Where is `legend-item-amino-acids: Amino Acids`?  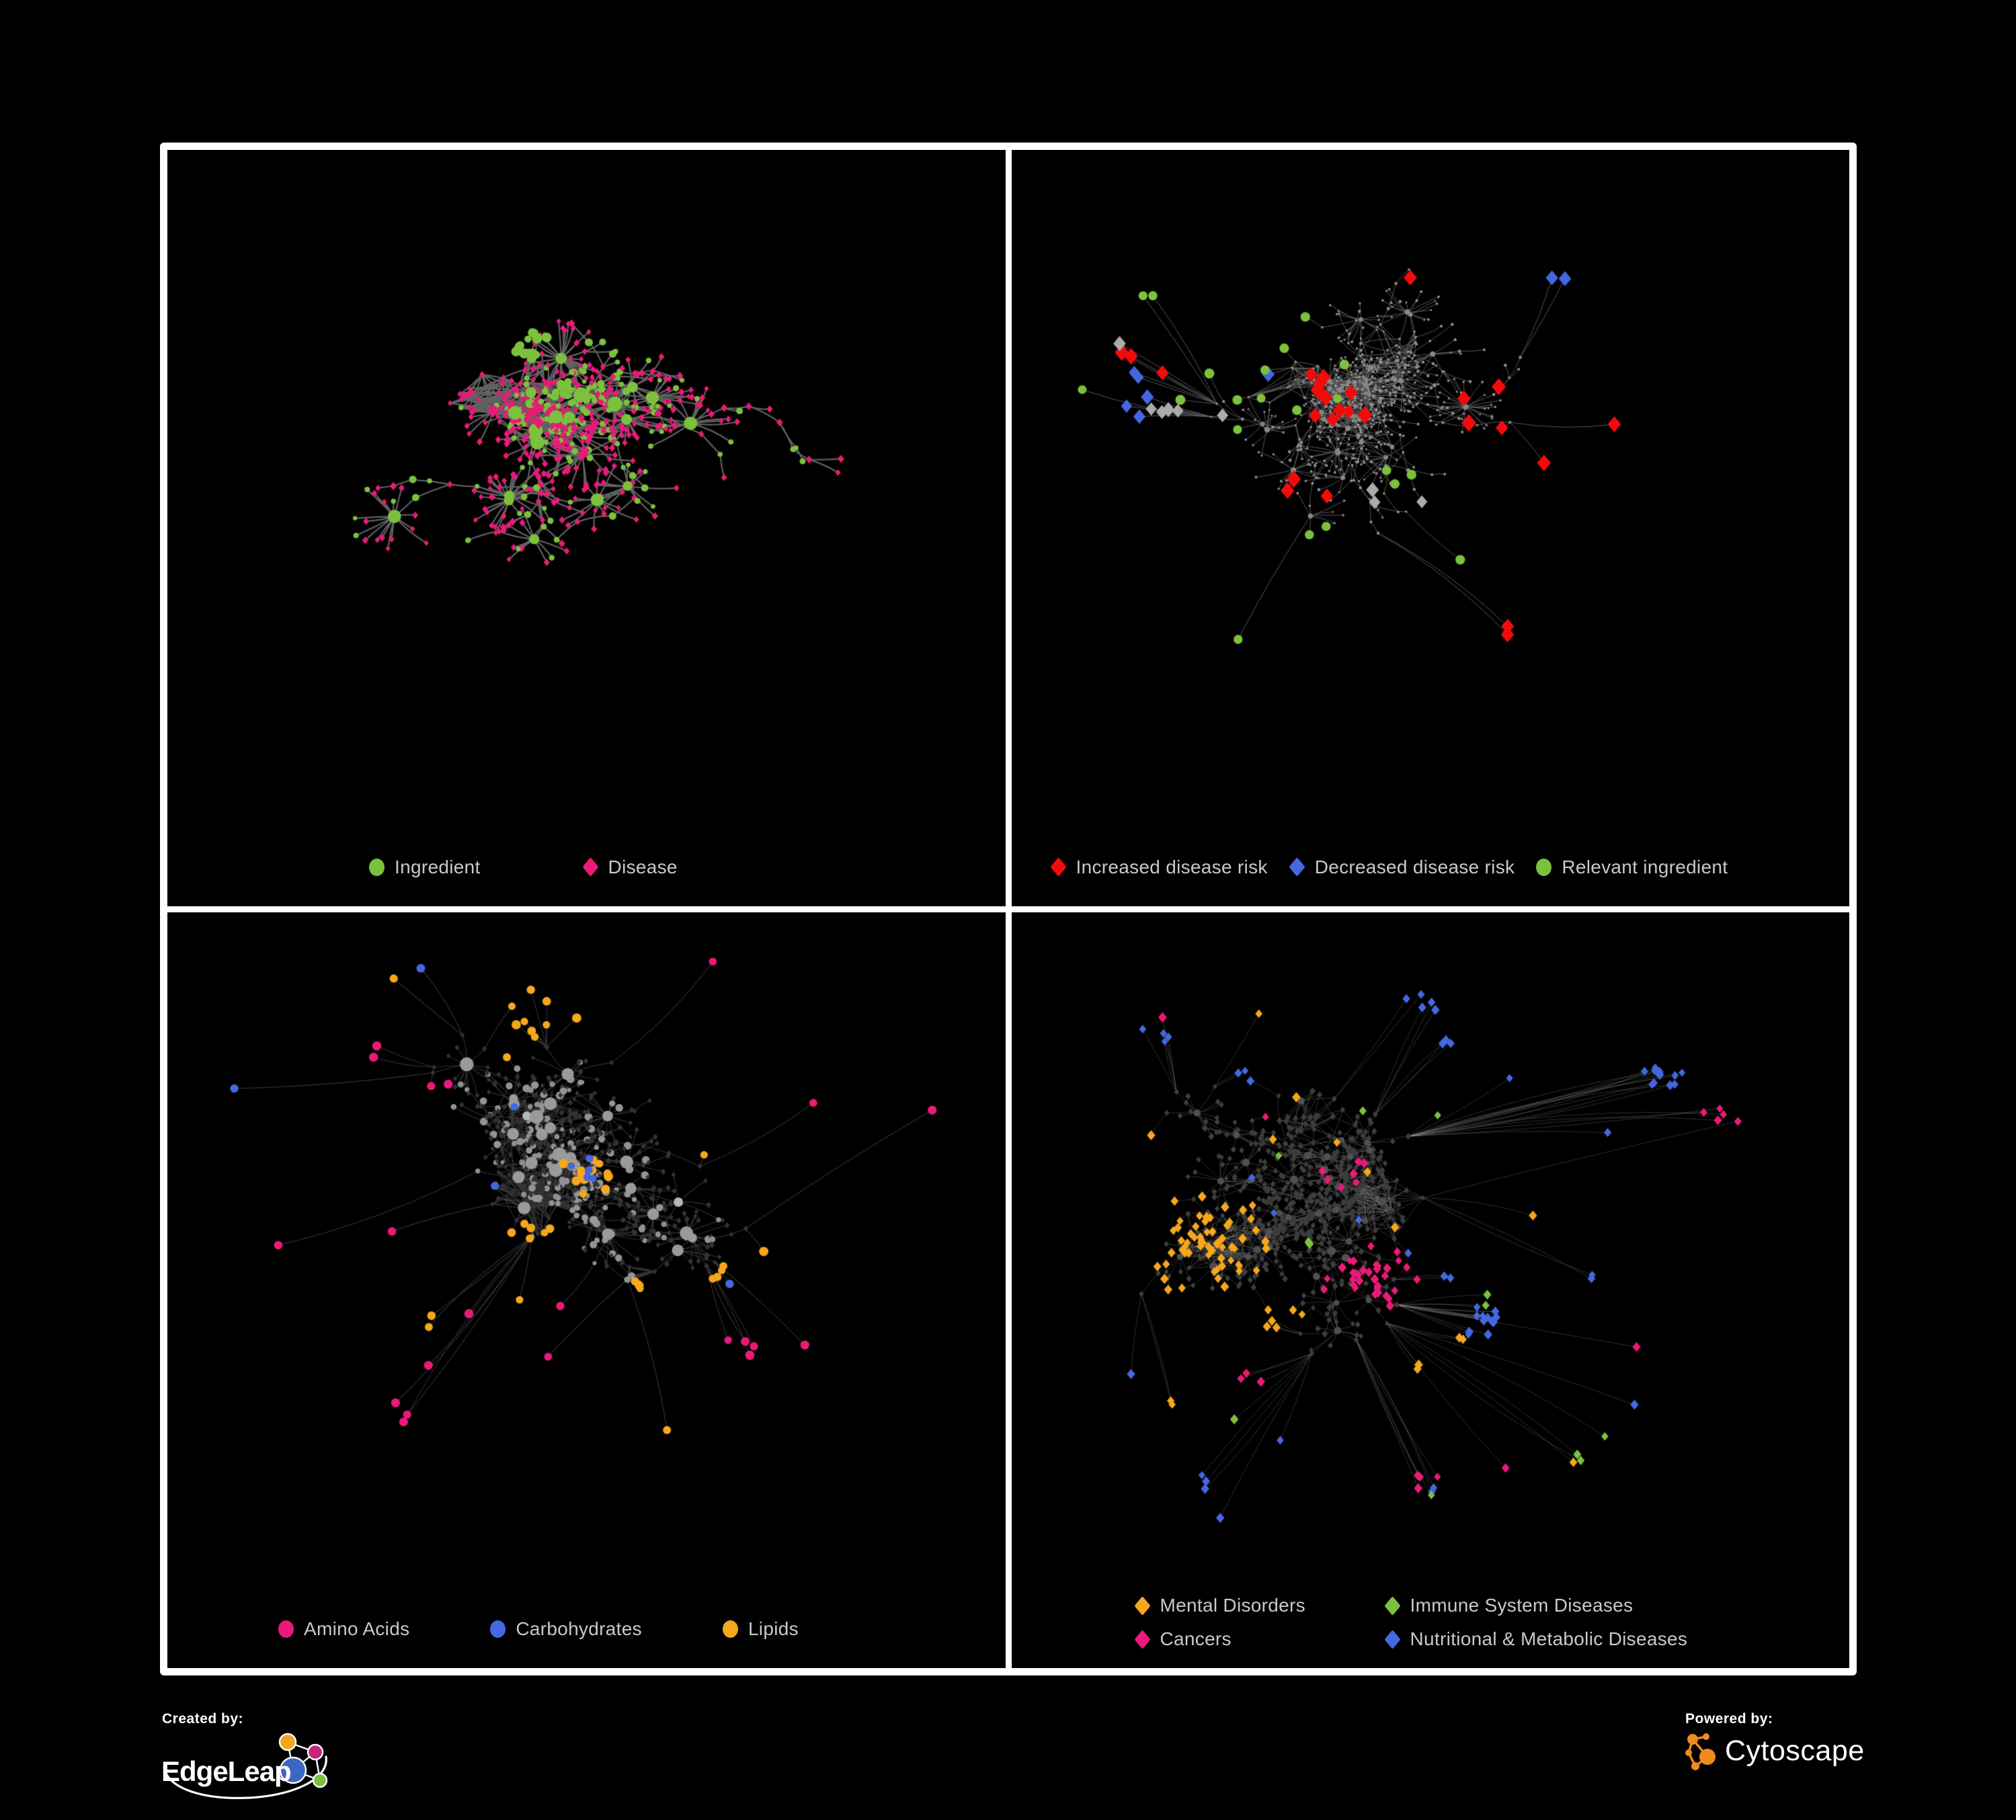 legend-item-amino-acids: Amino Acids is located at coordinates (343, 1629).